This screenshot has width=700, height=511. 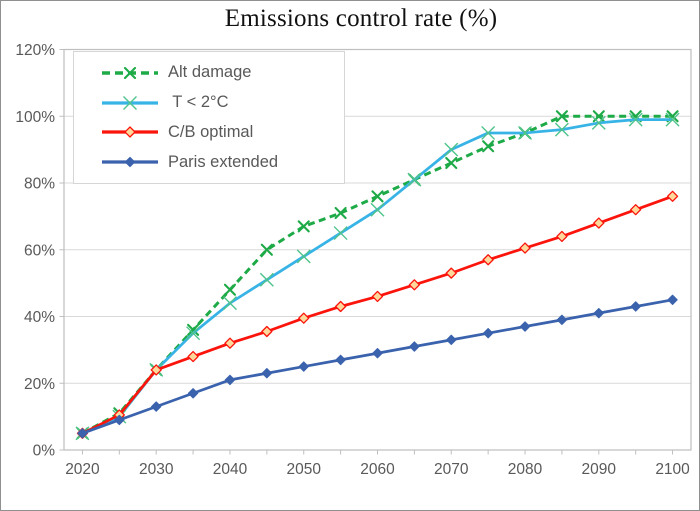 What do you see at coordinates (44, 451) in the screenshot?
I see `svg-text: 0%` at bounding box center [44, 451].